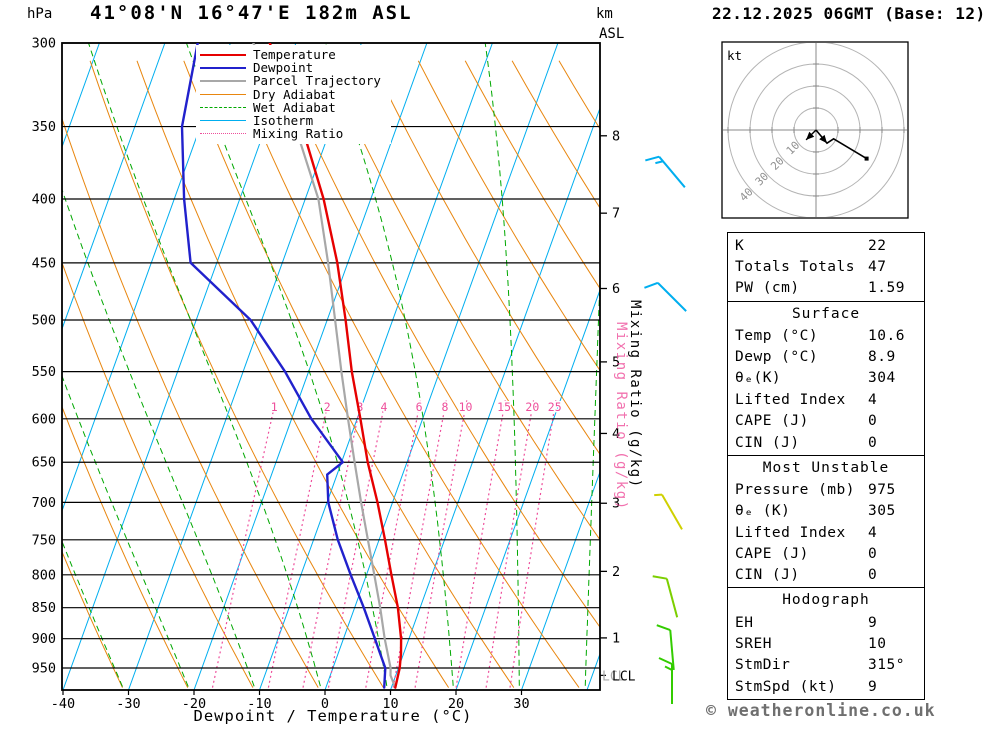 The width and height of the screenshot is (1000, 733). What do you see at coordinates (259, 704) in the screenshot?
I see `temp-tick-label: -10` at bounding box center [259, 704].